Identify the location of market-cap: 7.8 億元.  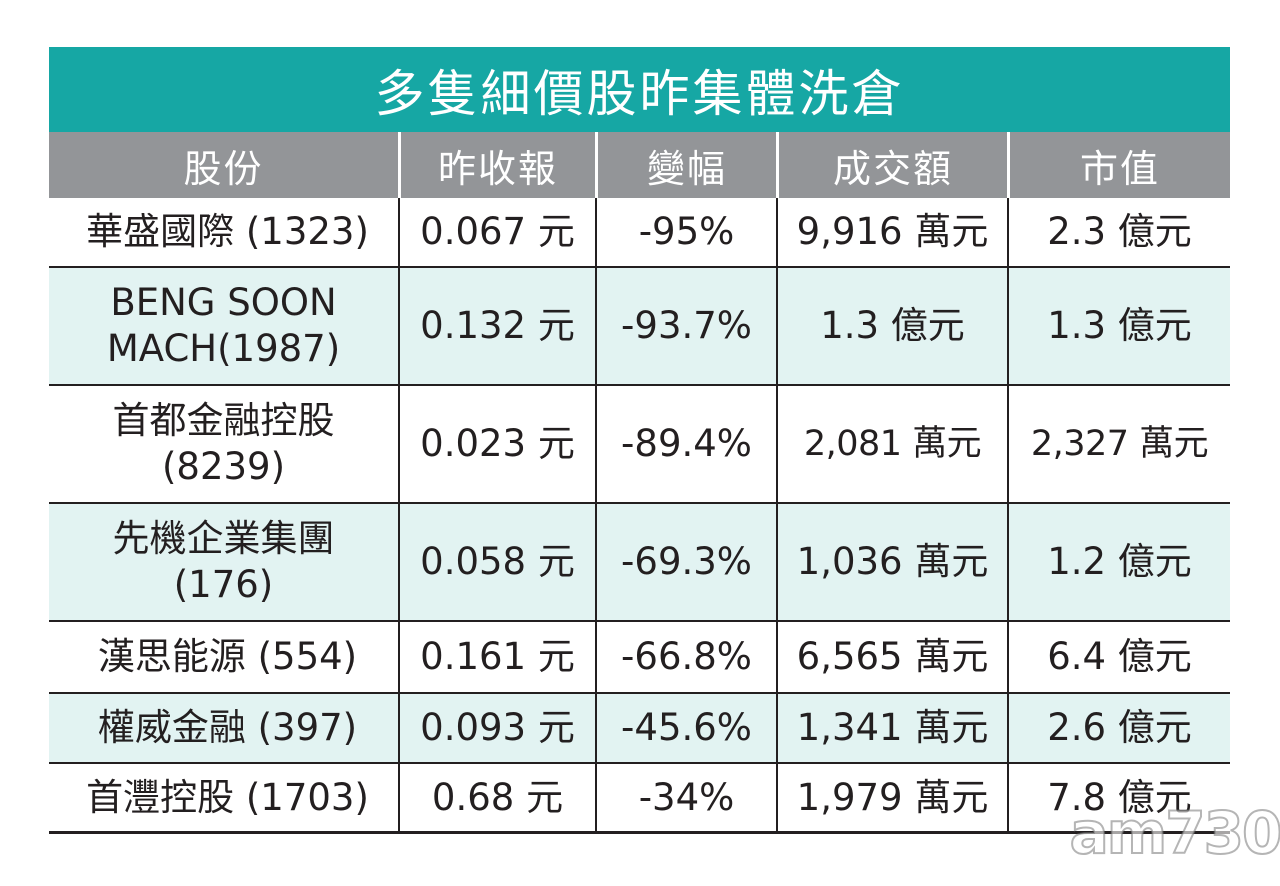
(1118, 799).